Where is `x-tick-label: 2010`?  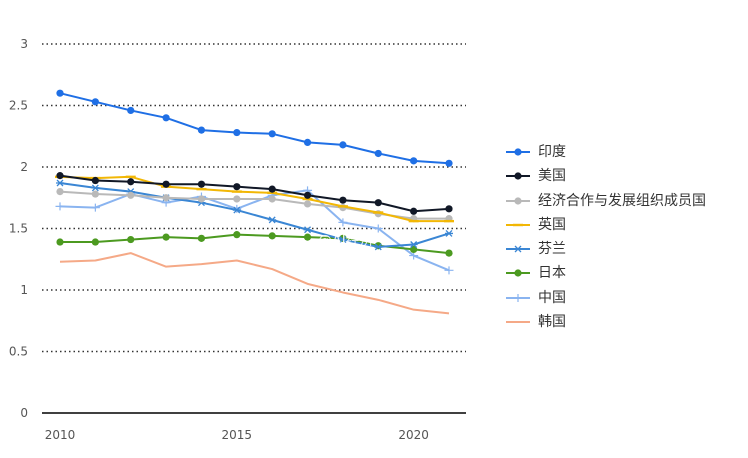
x-tick-label: 2010 is located at coordinates (60, 435).